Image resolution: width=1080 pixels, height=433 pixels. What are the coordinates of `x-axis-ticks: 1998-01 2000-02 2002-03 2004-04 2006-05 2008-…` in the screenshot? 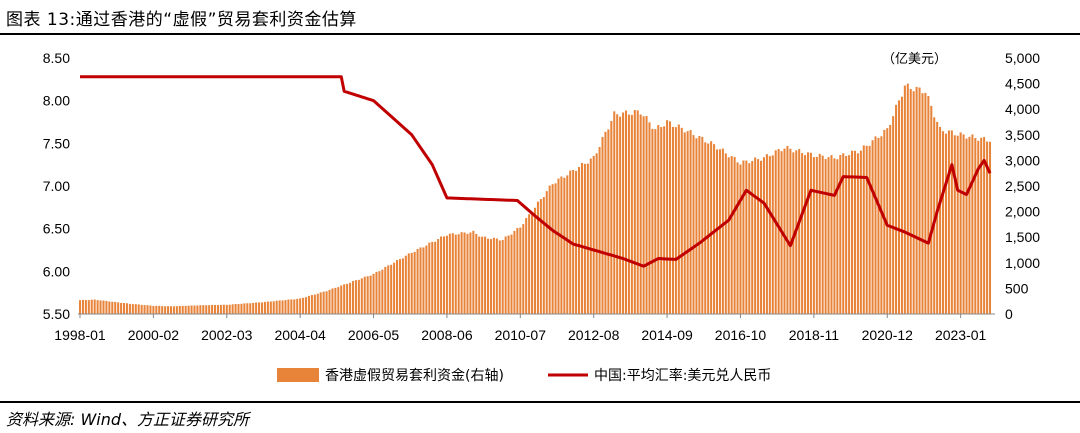 It's located at (520, 328).